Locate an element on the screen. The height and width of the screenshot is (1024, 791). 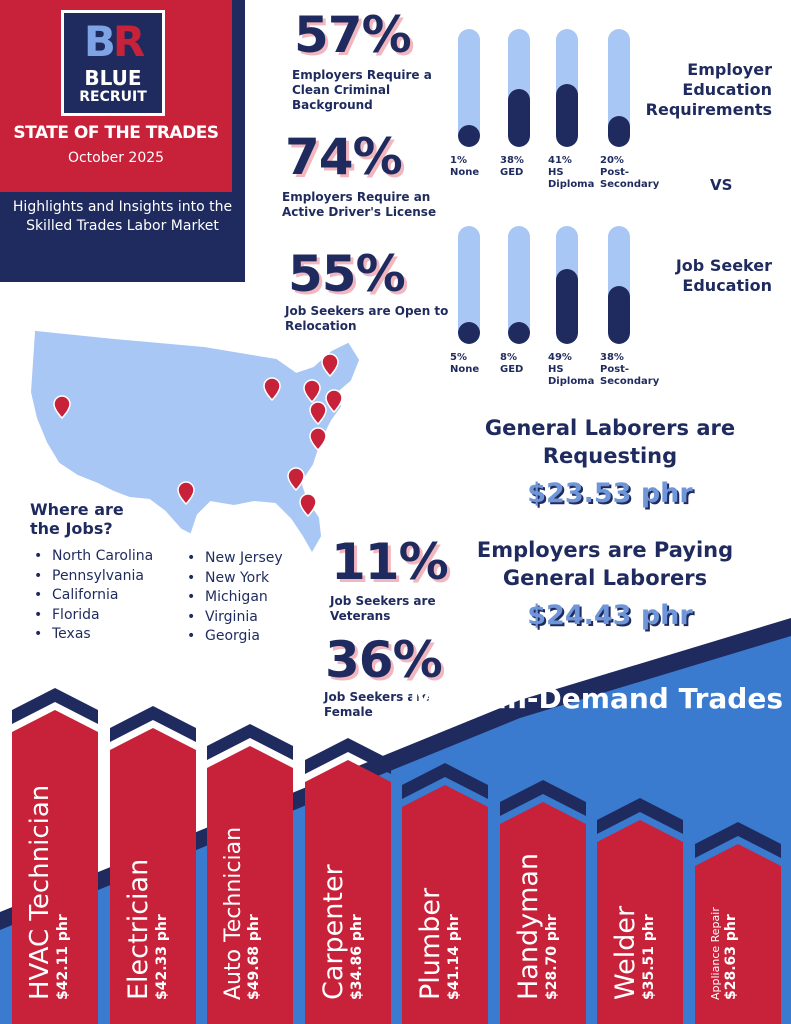
bar-label: 1% None is located at coordinates (475, 167).